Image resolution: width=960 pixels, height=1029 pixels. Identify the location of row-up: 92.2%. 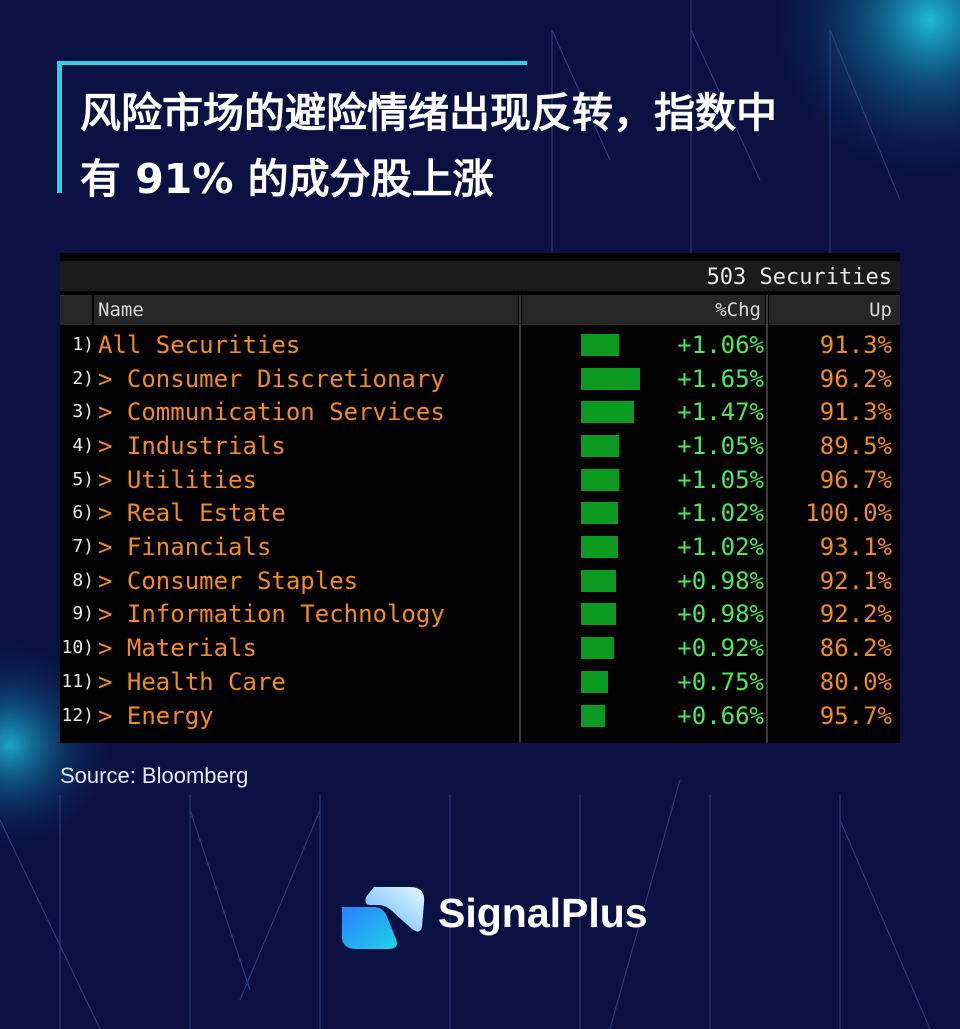
(855, 614).